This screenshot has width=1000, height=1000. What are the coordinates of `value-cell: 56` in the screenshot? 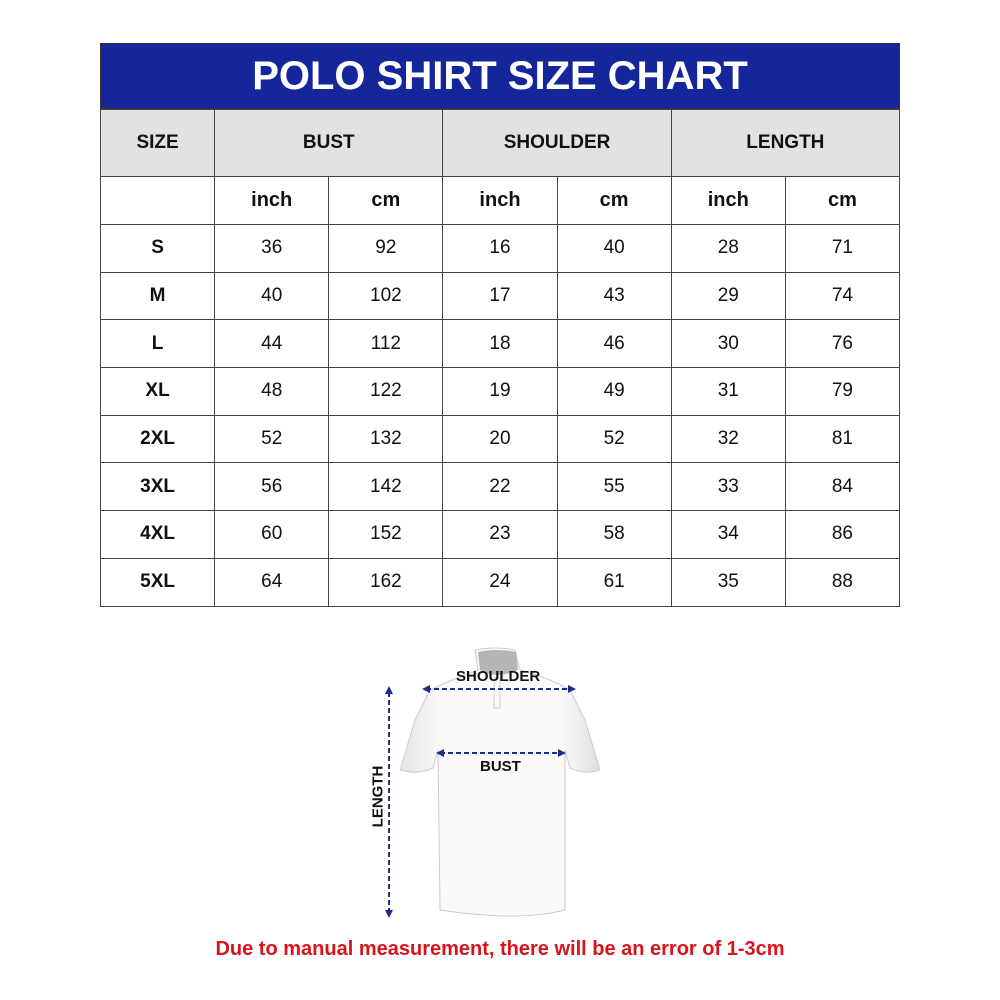 It's located at (272, 487).